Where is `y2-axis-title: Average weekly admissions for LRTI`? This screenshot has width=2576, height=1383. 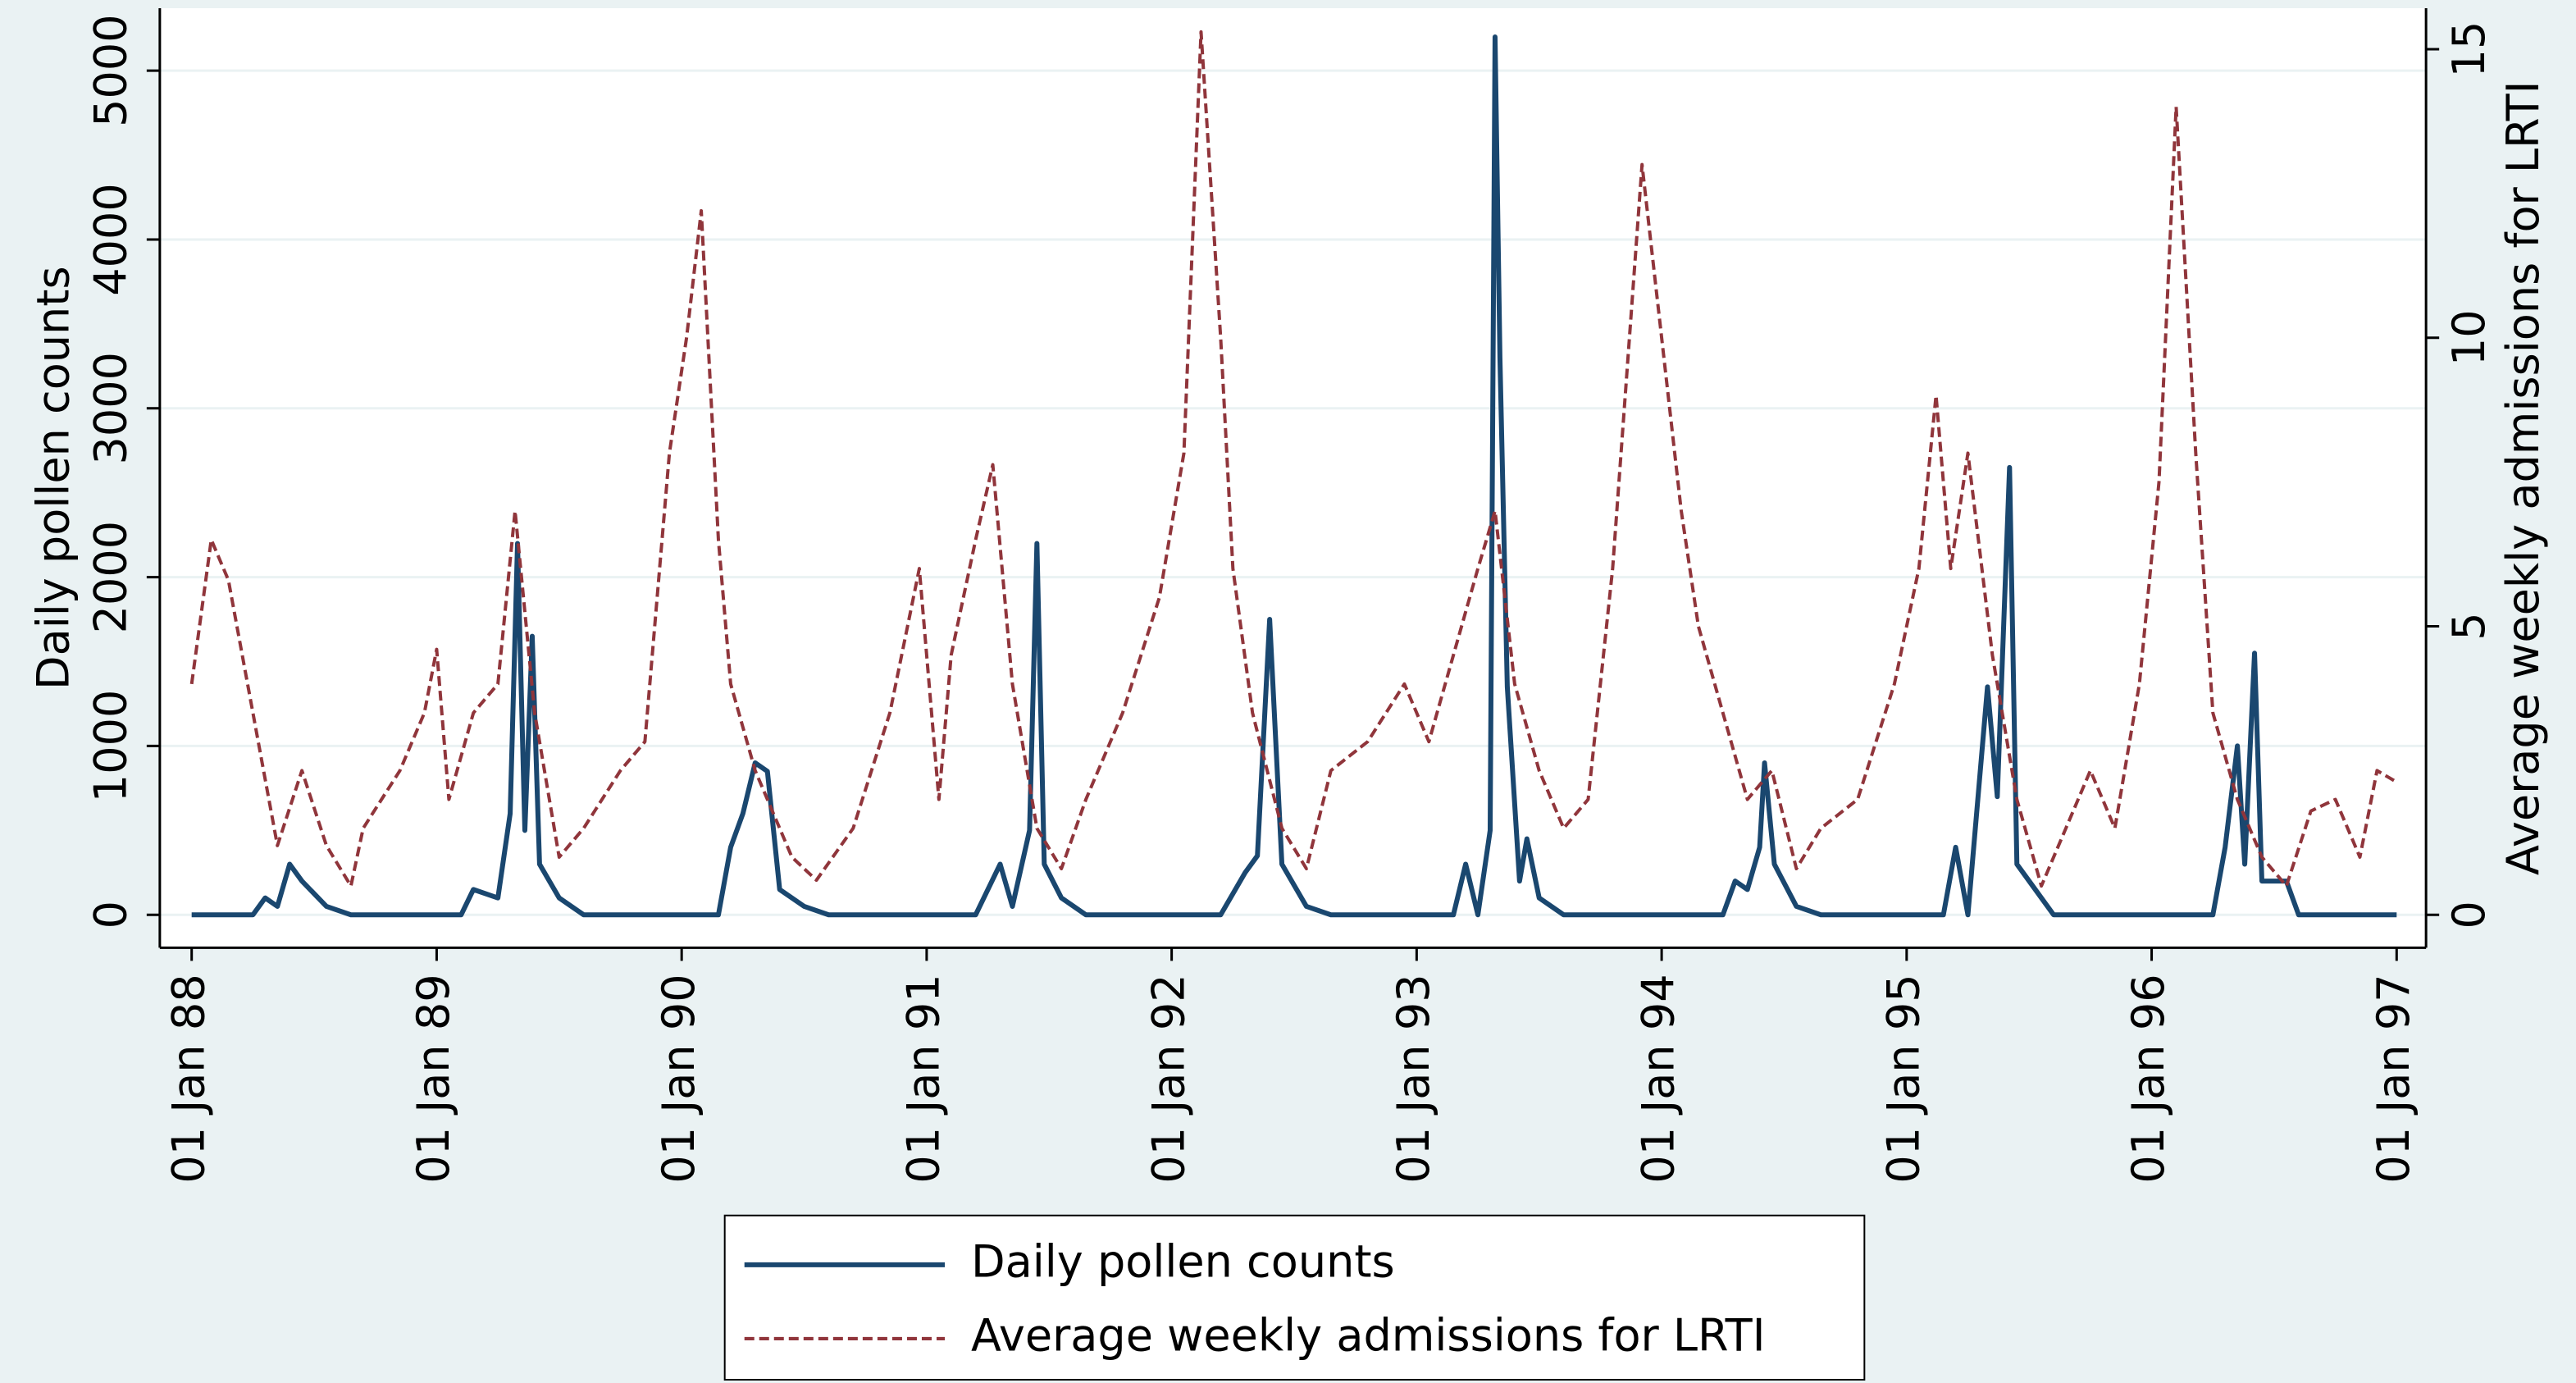 y2-axis-title: Average weekly admissions for LRTI is located at coordinates (2523, 477).